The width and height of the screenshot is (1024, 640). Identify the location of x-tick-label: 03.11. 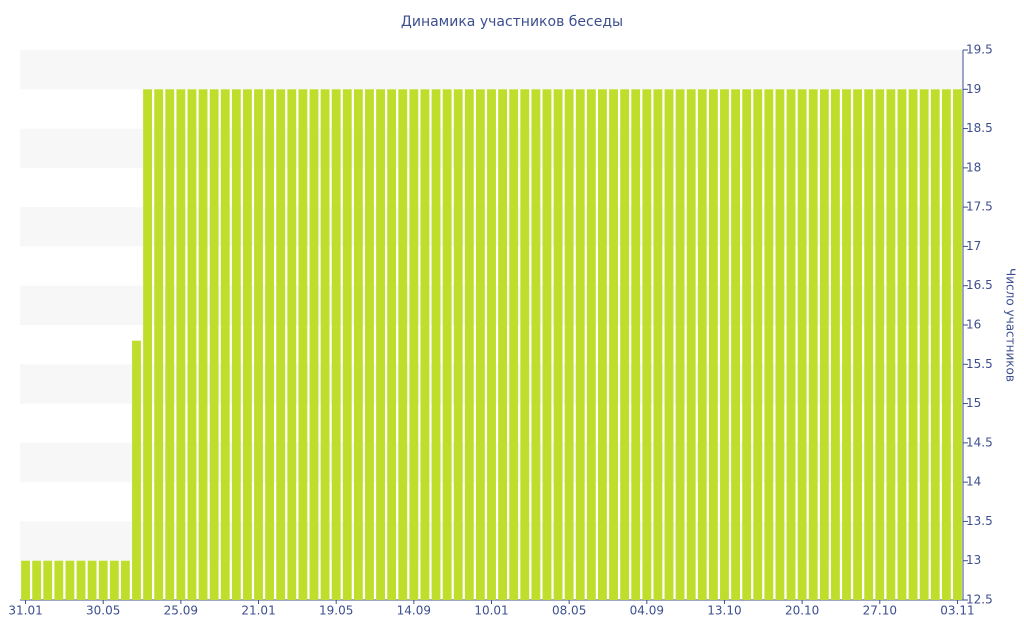
(957, 611).